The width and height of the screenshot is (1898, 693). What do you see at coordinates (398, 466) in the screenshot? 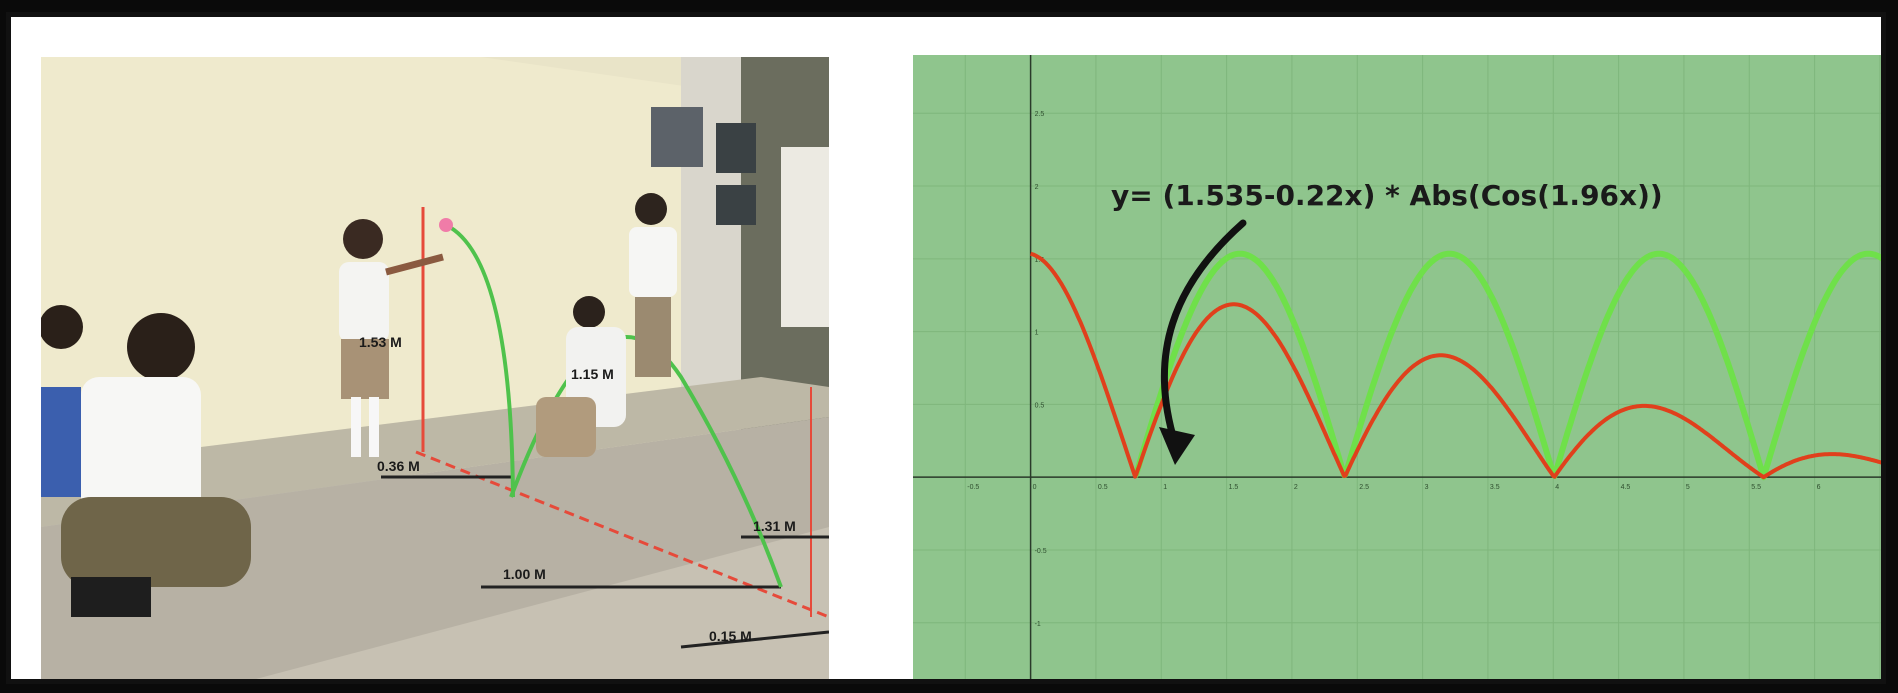
I see `offset-label: 0.36 M` at bounding box center [398, 466].